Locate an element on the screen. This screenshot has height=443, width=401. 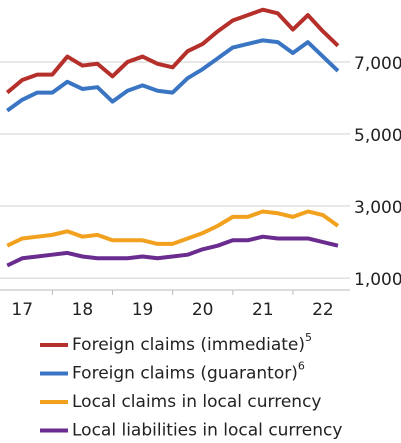
legend-label: Local claims in local currency is located at coordinates (196, 402).